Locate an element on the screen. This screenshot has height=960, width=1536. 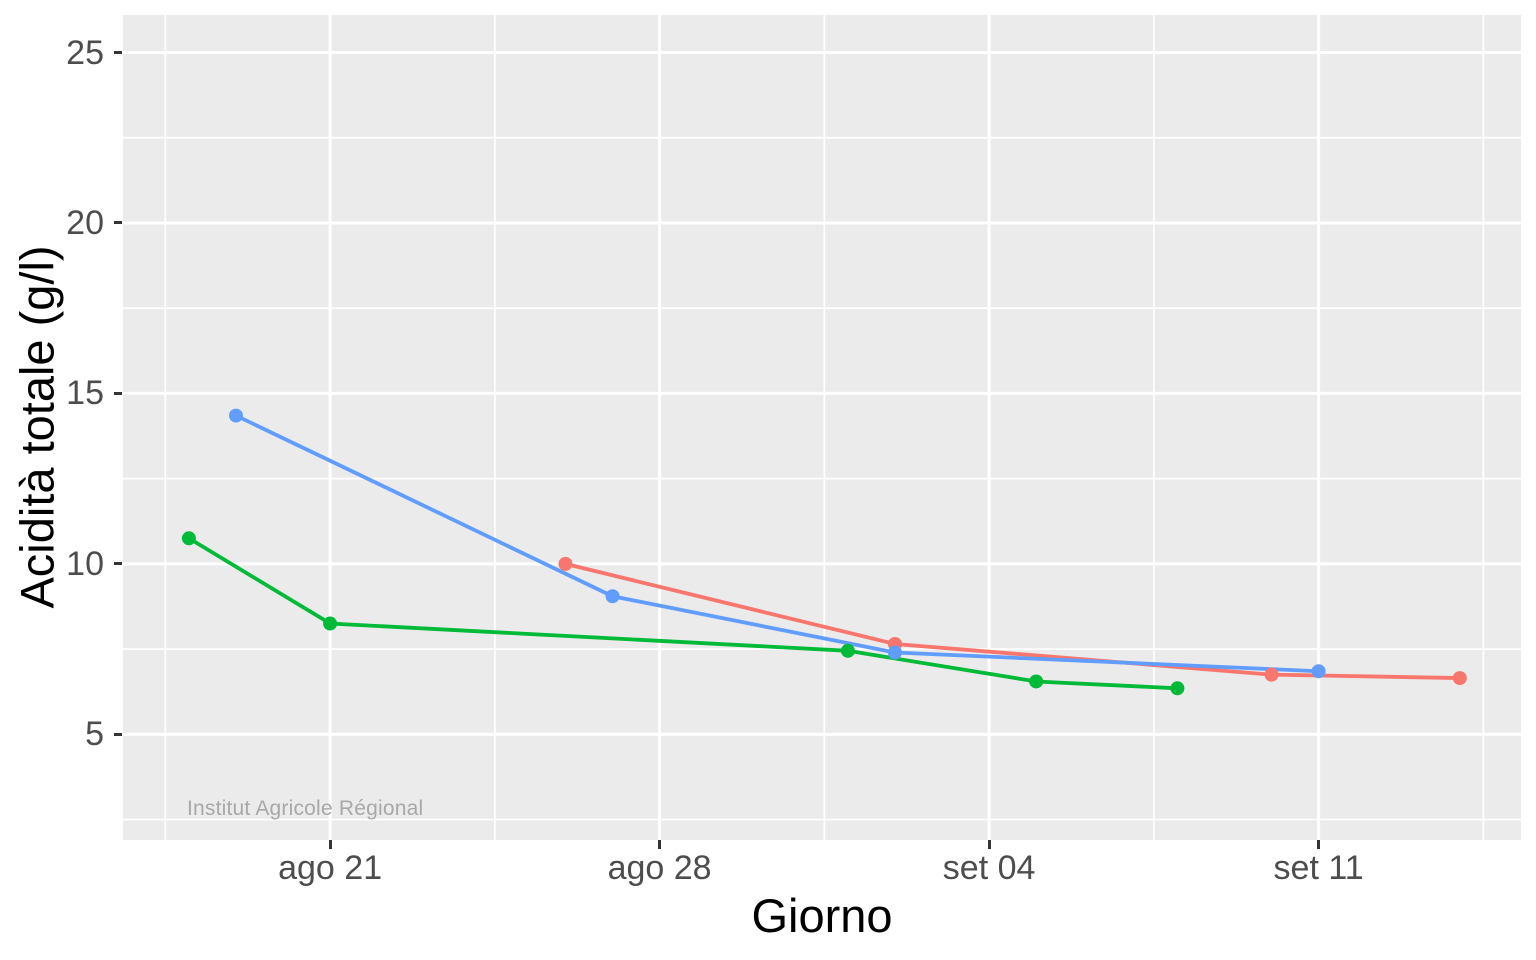
series-line-red is located at coordinates (1012, 621).